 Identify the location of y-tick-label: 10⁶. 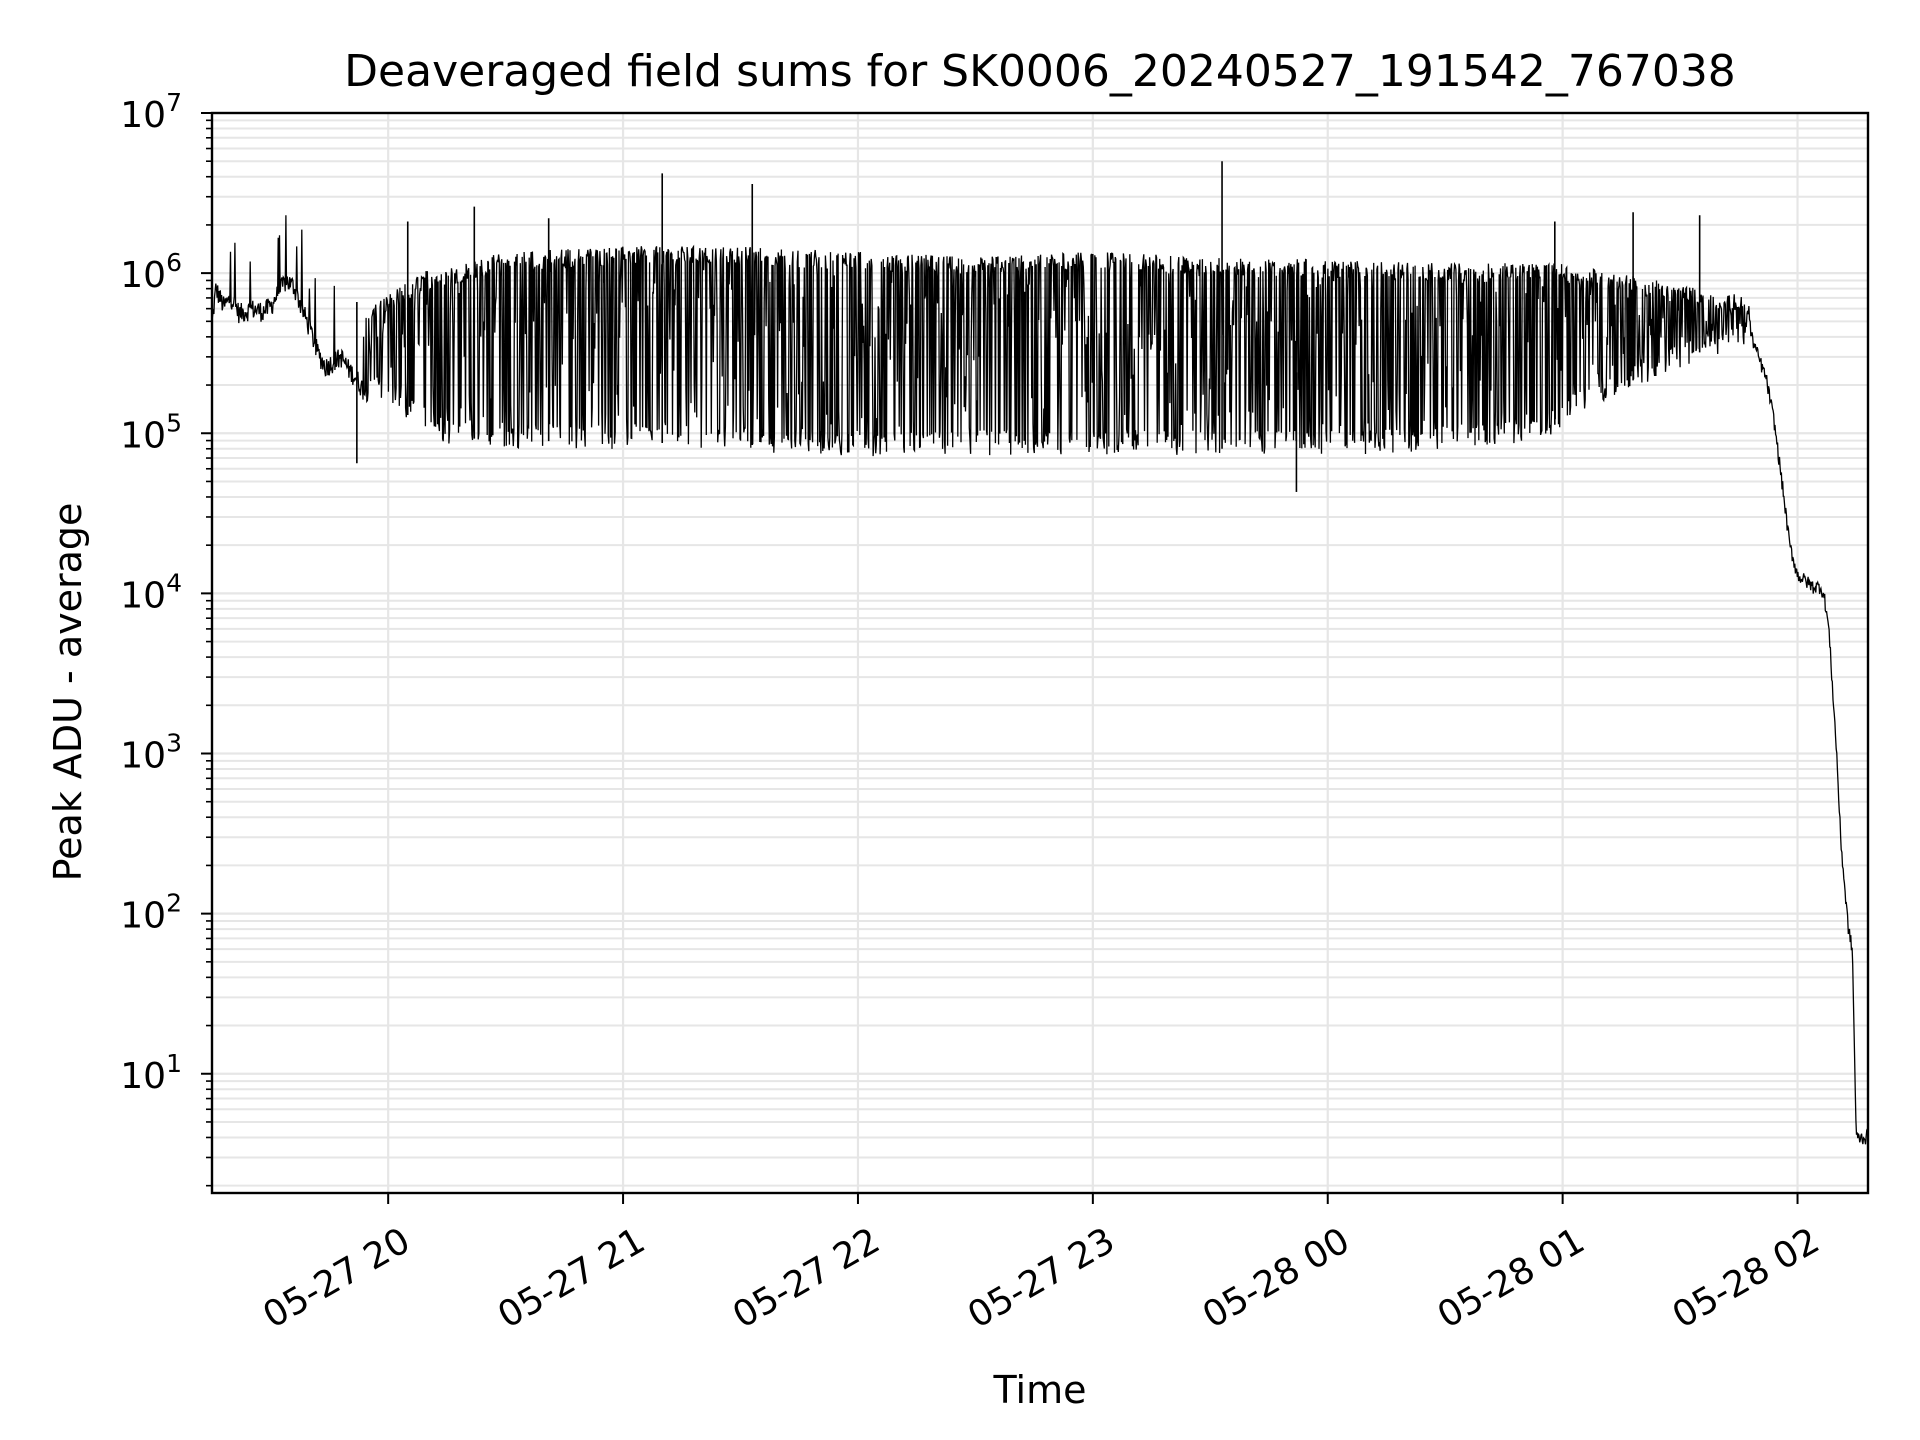
(151, 272).